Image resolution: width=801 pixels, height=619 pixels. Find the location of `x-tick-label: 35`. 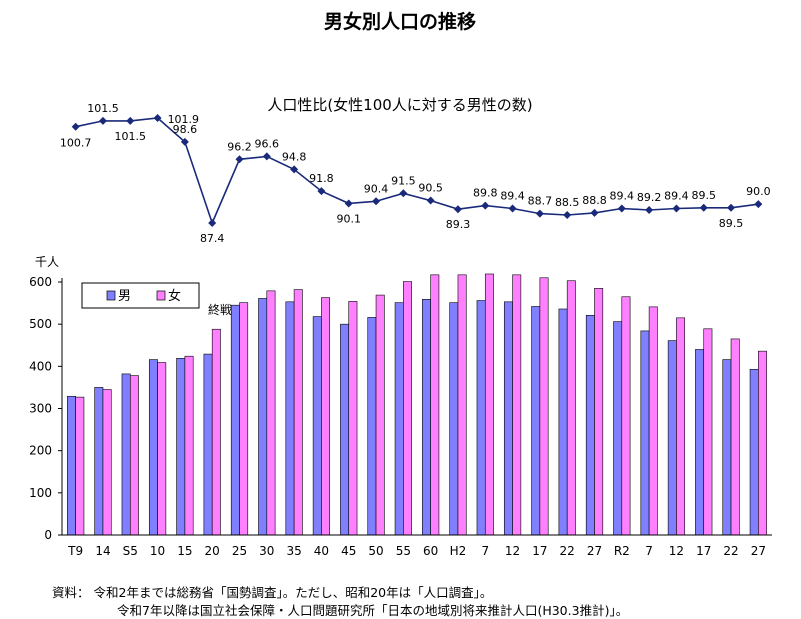

x-tick-label: 35 is located at coordinates (293, 551).